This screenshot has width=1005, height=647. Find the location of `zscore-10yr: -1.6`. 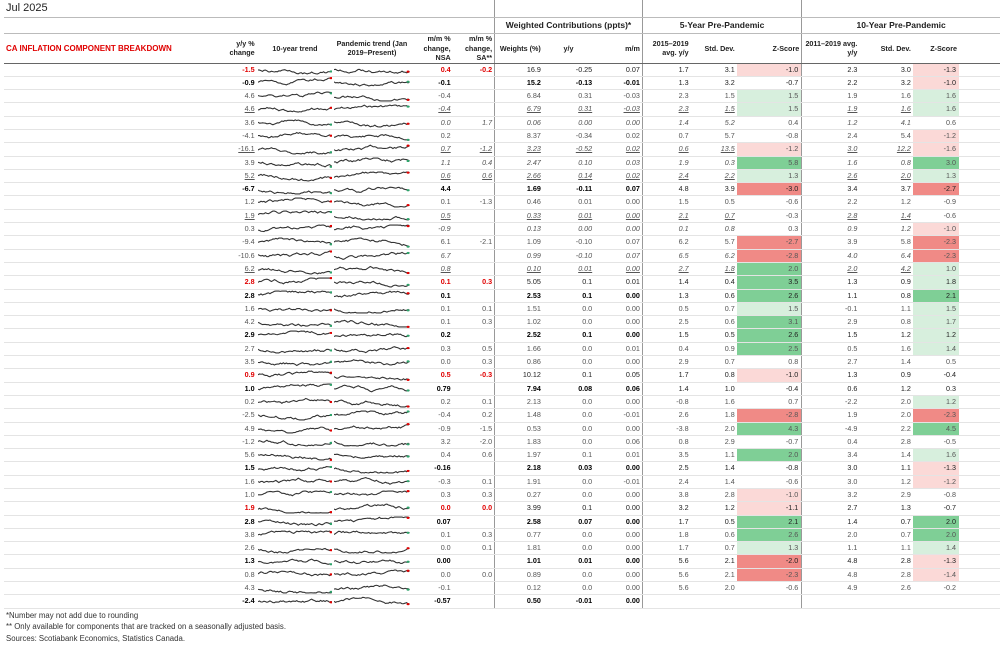

zscore-10yr: -1.6 is located at coordinates (935, 149).